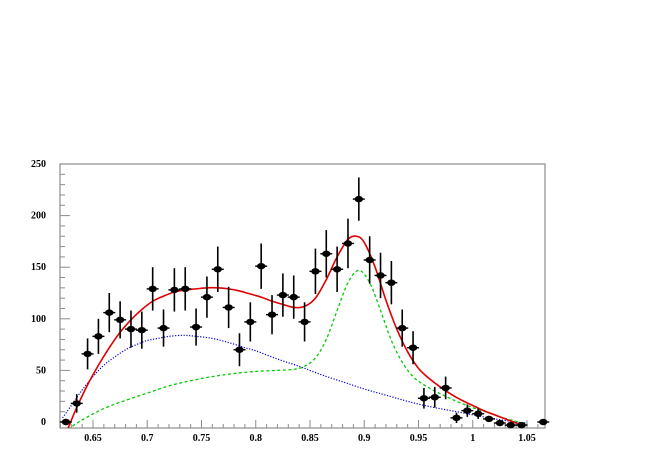 The height and width of the screenshot is (463, 654). Describe the element at coordinates (38, 216) in the screenshot. I see `y-tick-label: 200` at that location.